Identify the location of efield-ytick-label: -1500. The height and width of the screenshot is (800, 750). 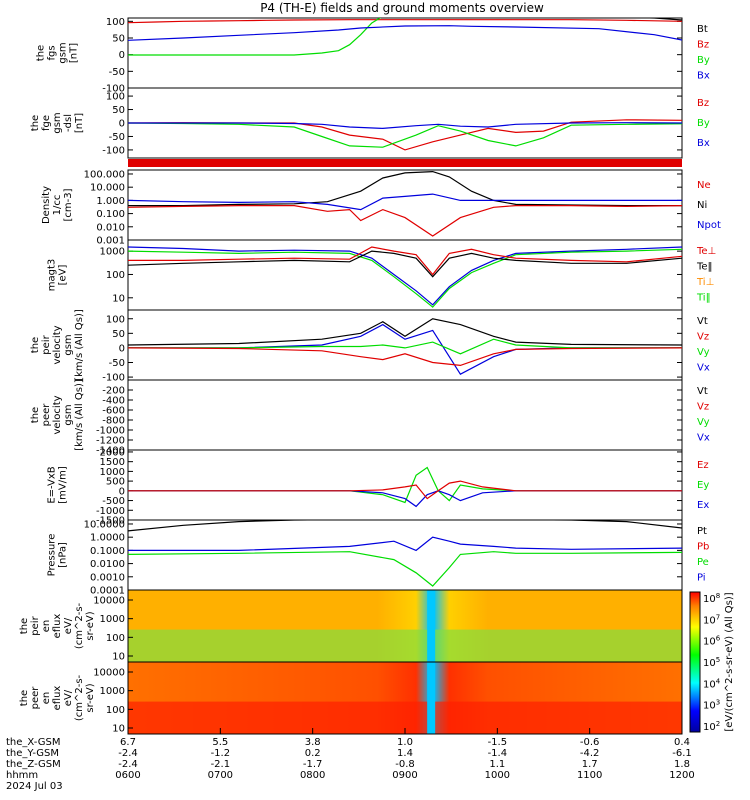
(110, 521).